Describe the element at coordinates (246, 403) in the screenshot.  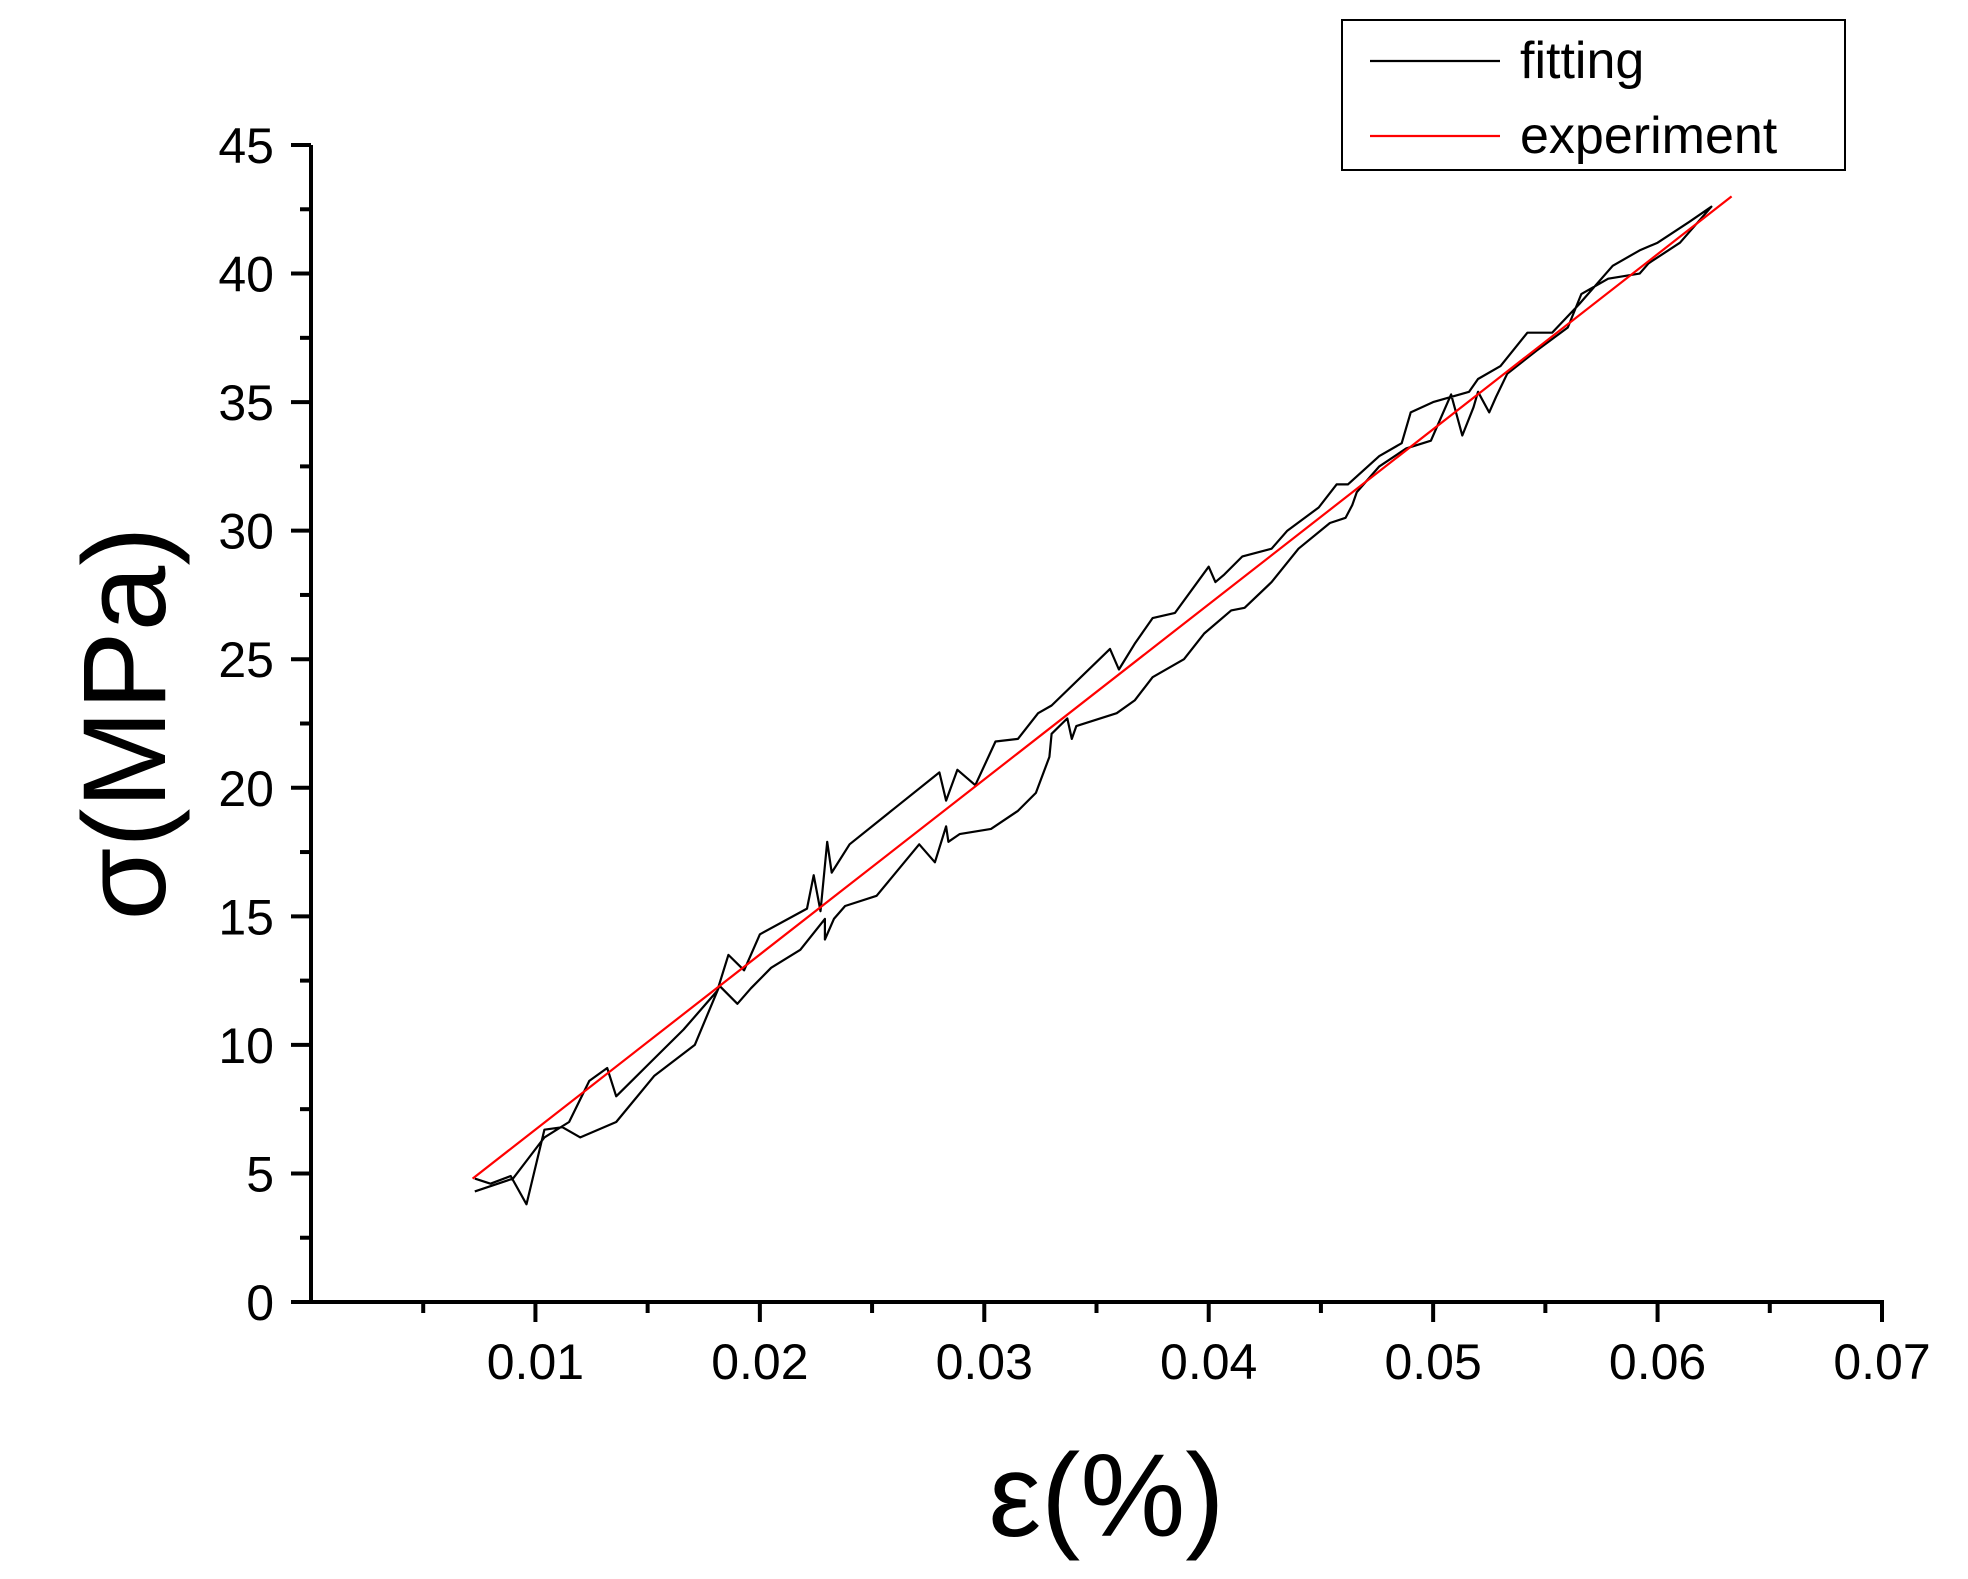
I see `y-tick-label: 35` at that location.